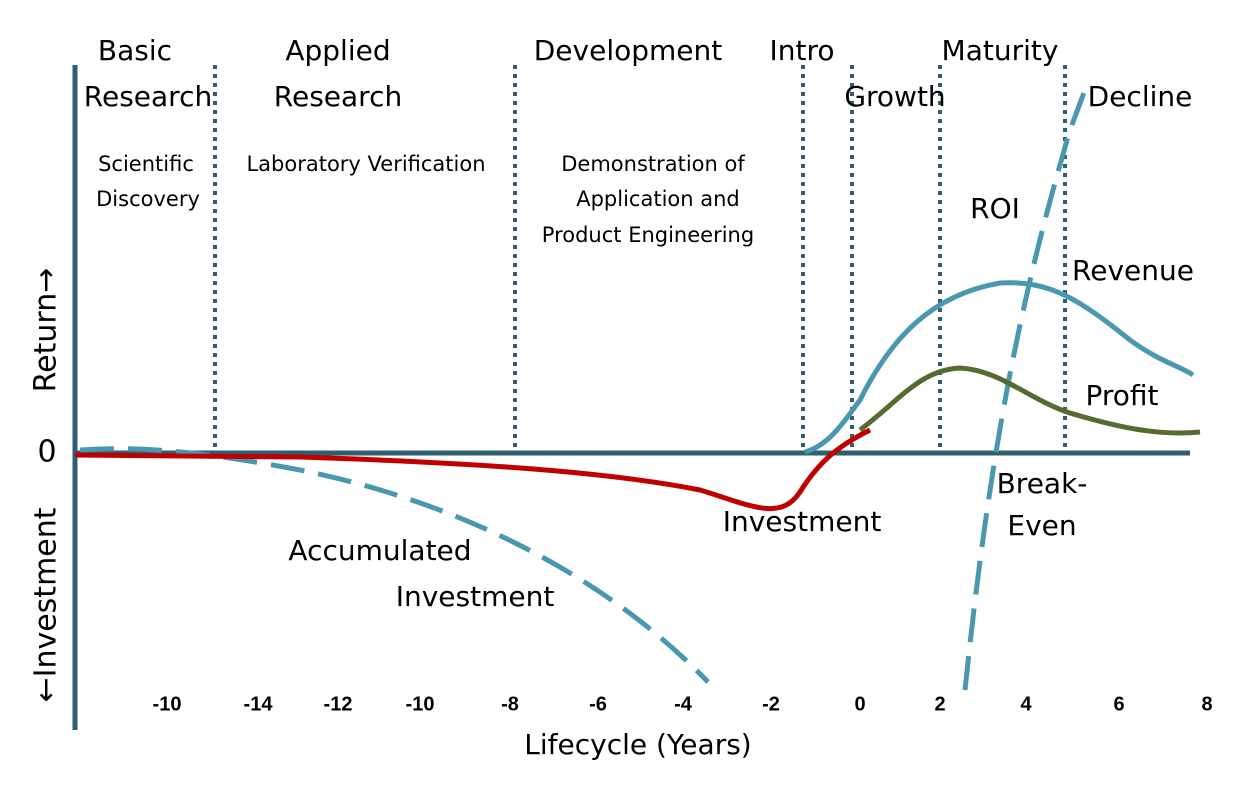 The width and height of the screenshot is (1252, 791). Describe the element at coordinates (1133, 270) in the screenshot. I see `curve-label: Revenue` at that location.